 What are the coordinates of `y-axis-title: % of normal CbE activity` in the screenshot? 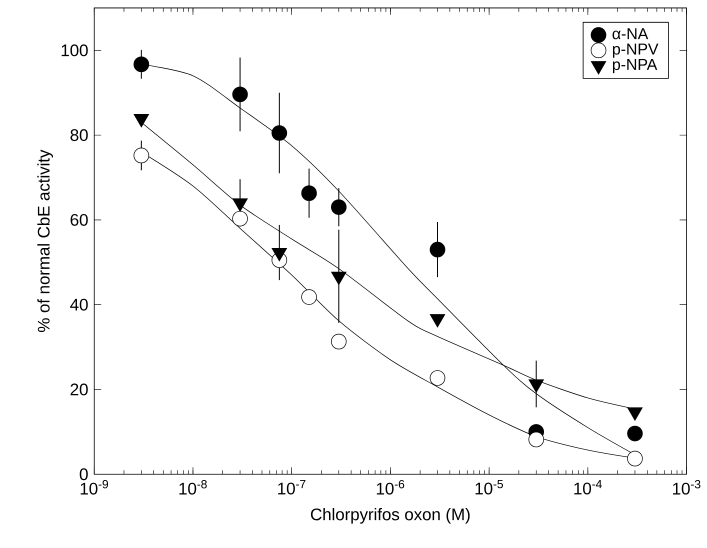 It's located at (45, 241).